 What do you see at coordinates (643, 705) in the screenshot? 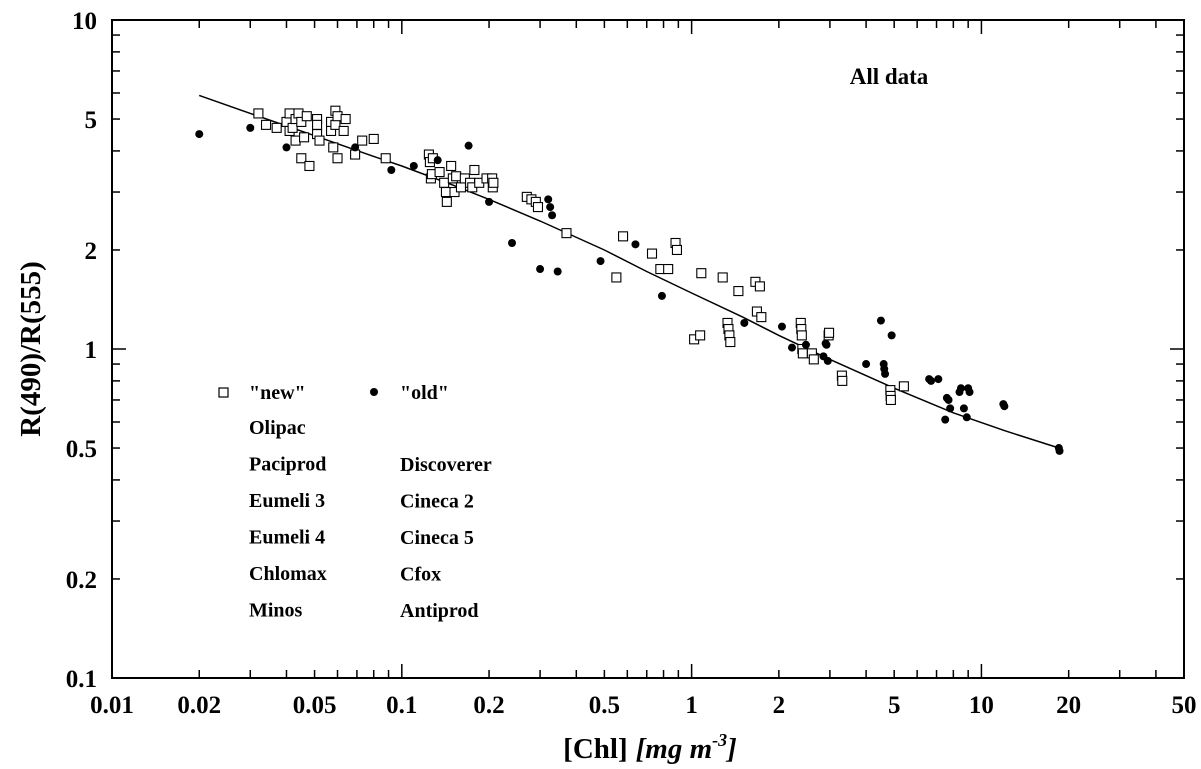
I see `x-tick-labels: 0.01 0.02 0.05 0.1 0.2 0.5 1 2 5 10 20 50` at bounding box center [643, 705].